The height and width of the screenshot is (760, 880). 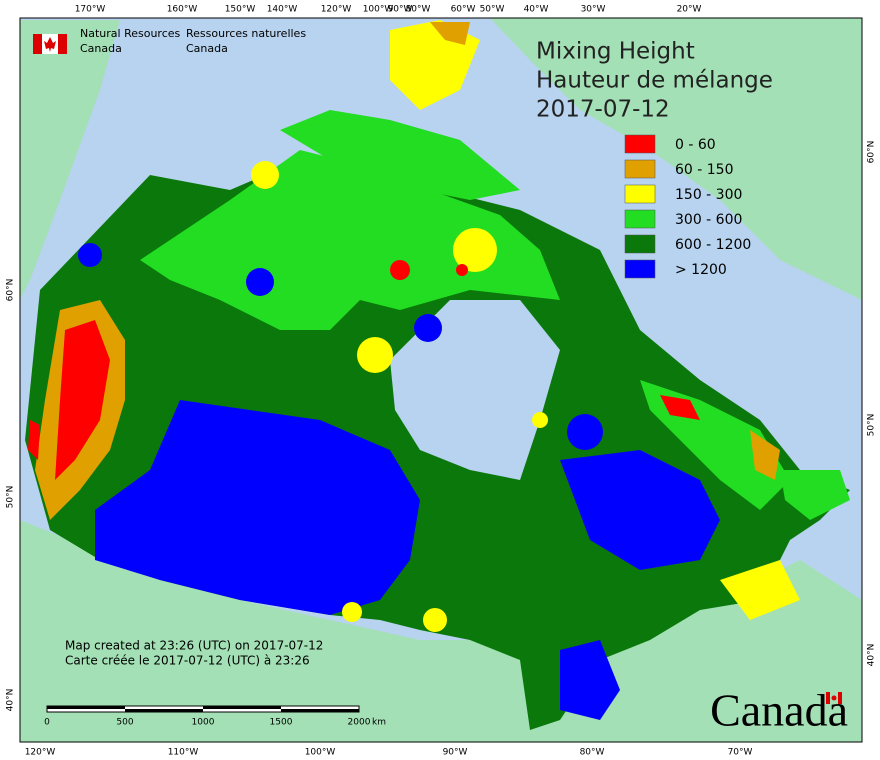 I want to click on title: 2017-07-12, so click(x=603, y=110).